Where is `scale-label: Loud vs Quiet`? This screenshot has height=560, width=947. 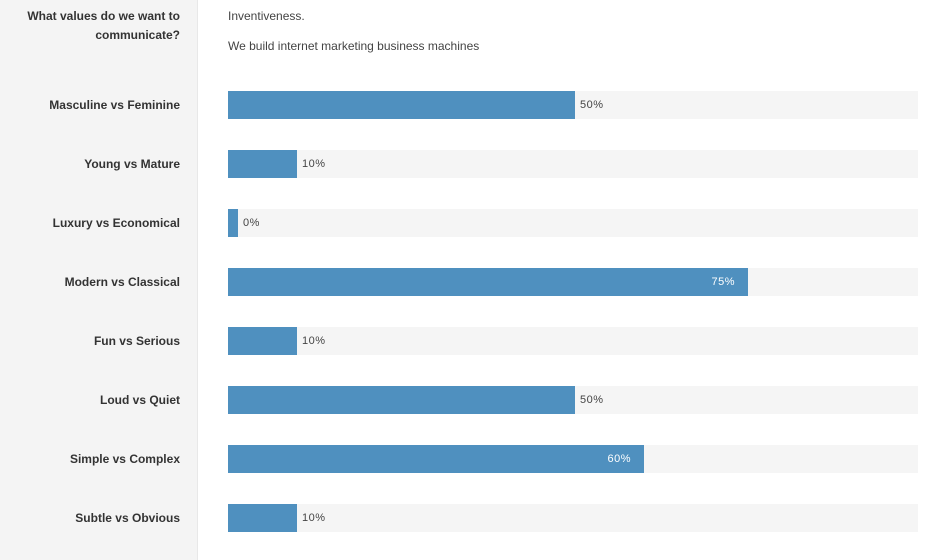 scale-label: Loud vs Quiet is located at coordinates (139, 400).